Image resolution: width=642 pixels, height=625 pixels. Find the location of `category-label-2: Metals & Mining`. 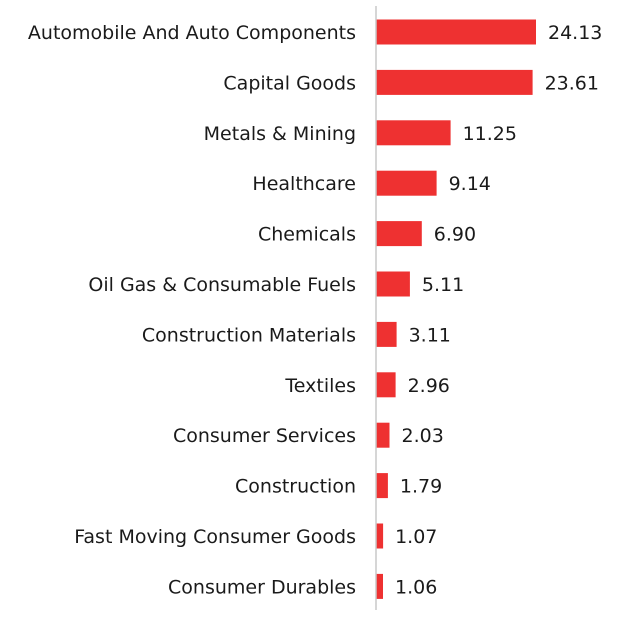

category-label-2: Metals & Mining is located at coordinates (280, 134).